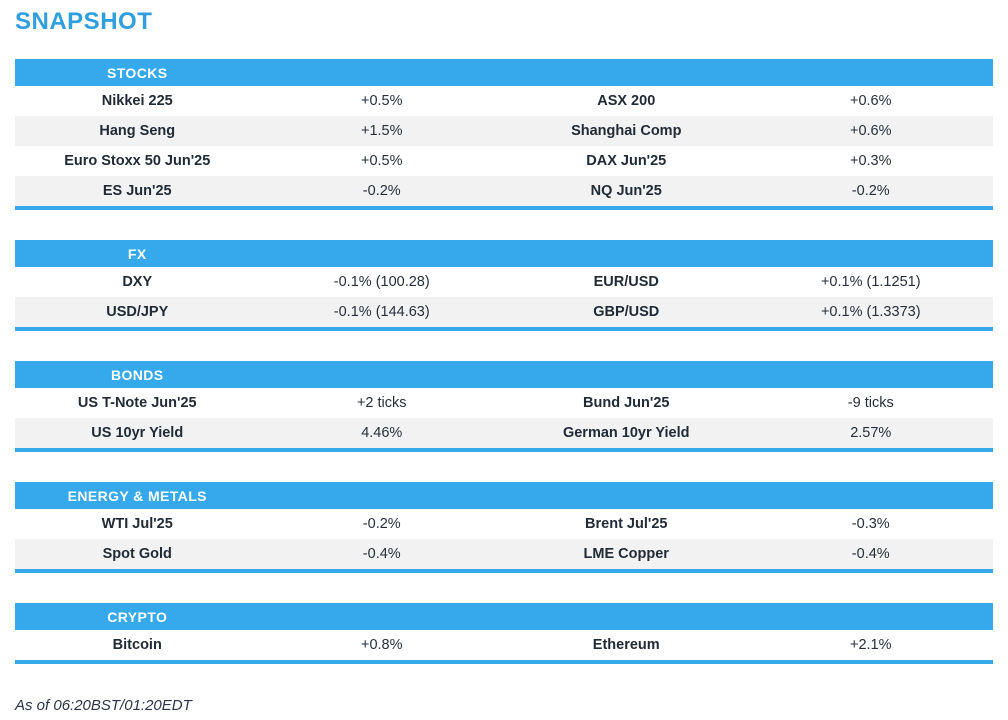 The height and width of the screenshot is (720, 1008). What do you see at coordinates (137, 433) in the screenshot?
I see `instrument-name: US 10yr Yield` at bounding box center [137, 433].